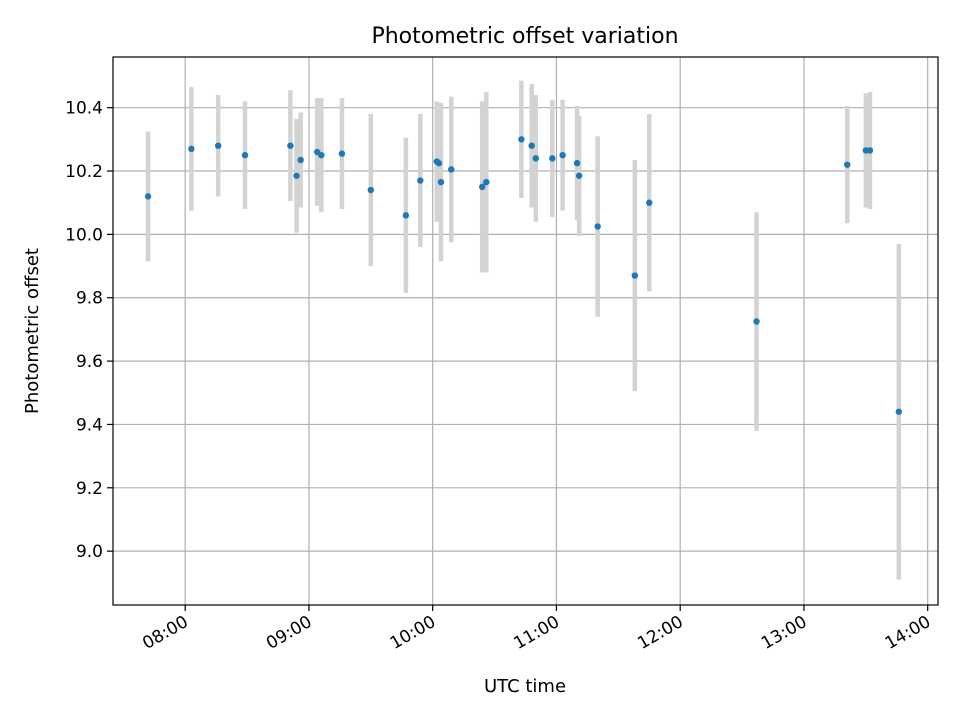  I want to click on y-tick-label: 10.0, so click(84, 235).